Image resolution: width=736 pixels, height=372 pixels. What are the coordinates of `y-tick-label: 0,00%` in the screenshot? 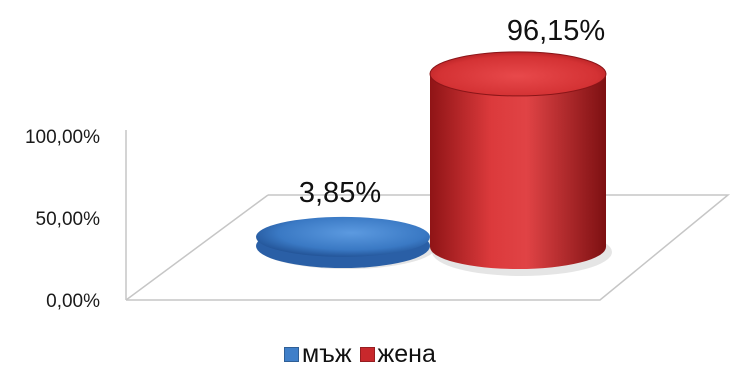 It's located at (73, 301).